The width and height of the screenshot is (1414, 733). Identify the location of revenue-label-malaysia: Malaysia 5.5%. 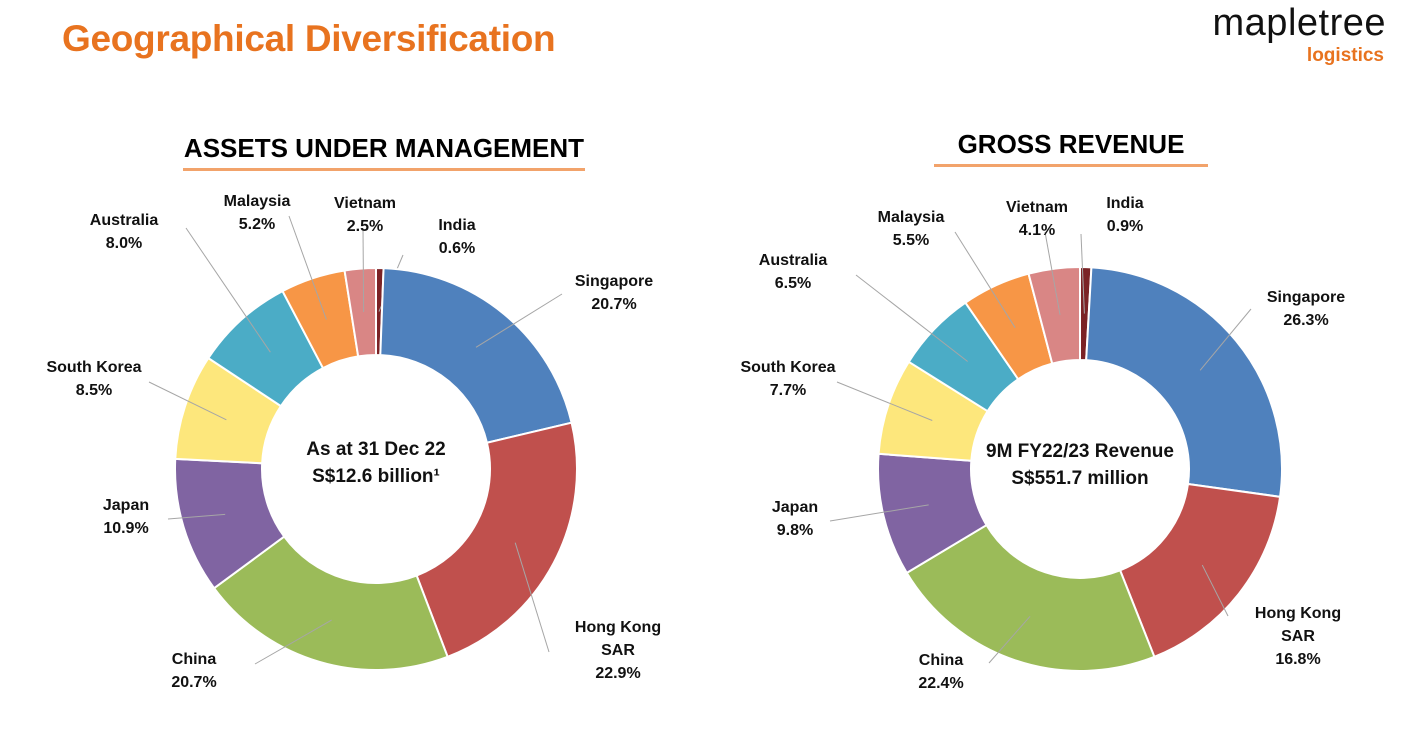
(911, 229).